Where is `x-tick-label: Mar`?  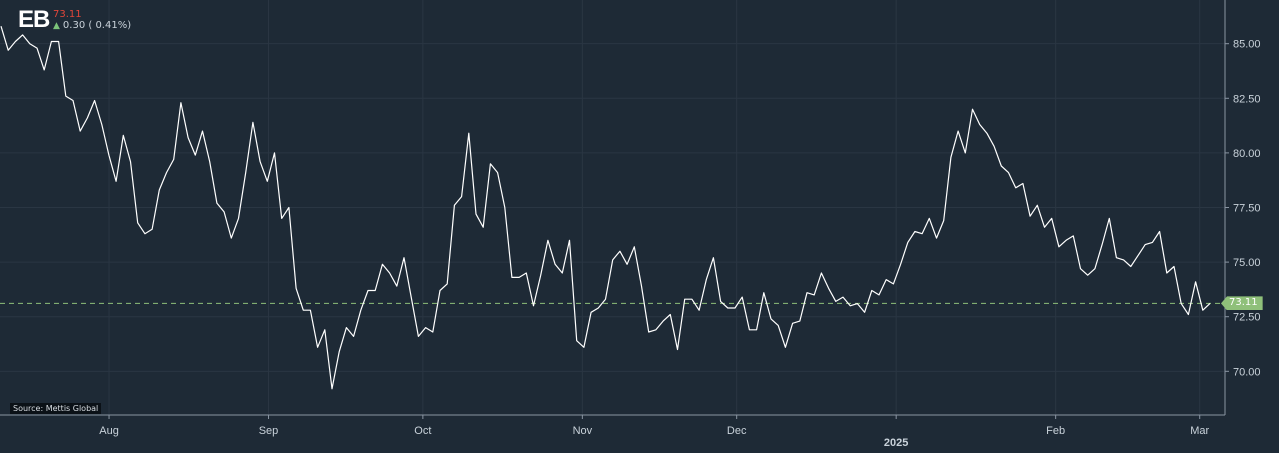
x-tick-label: Mar is located at coordinates (1199, 431).